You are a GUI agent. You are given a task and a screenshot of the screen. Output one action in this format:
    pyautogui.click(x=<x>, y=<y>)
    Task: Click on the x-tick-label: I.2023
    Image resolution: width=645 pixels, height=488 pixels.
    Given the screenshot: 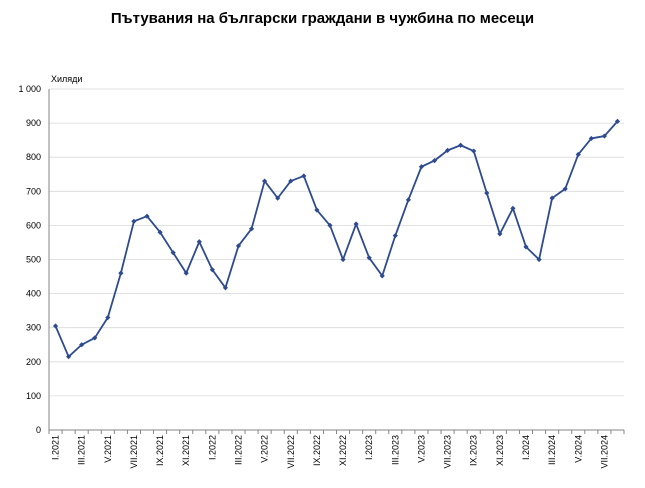 What is the action you would take?
    pyautogui.click(x=369, y=447)
    